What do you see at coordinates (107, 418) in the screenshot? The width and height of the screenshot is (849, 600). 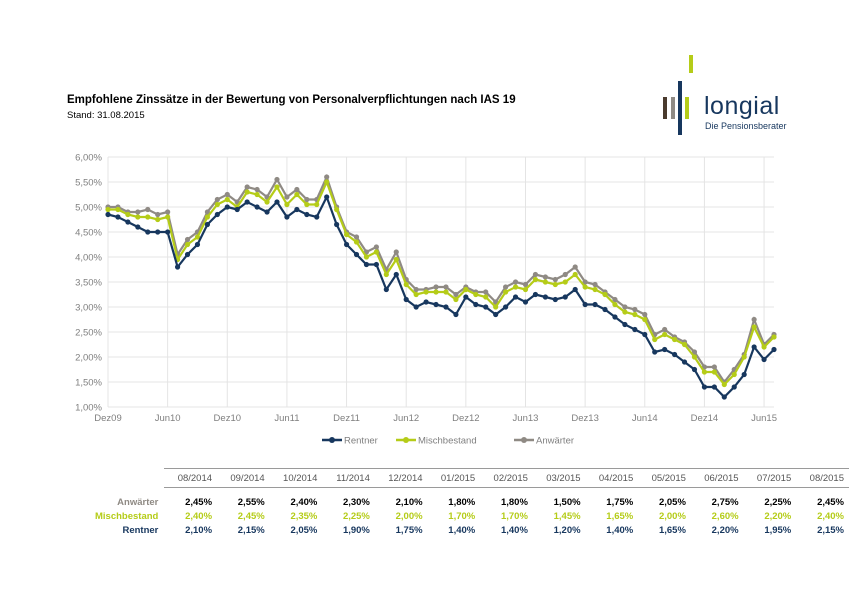 I see `x-tick-label: Dez09` at bounding box center [107, 418].